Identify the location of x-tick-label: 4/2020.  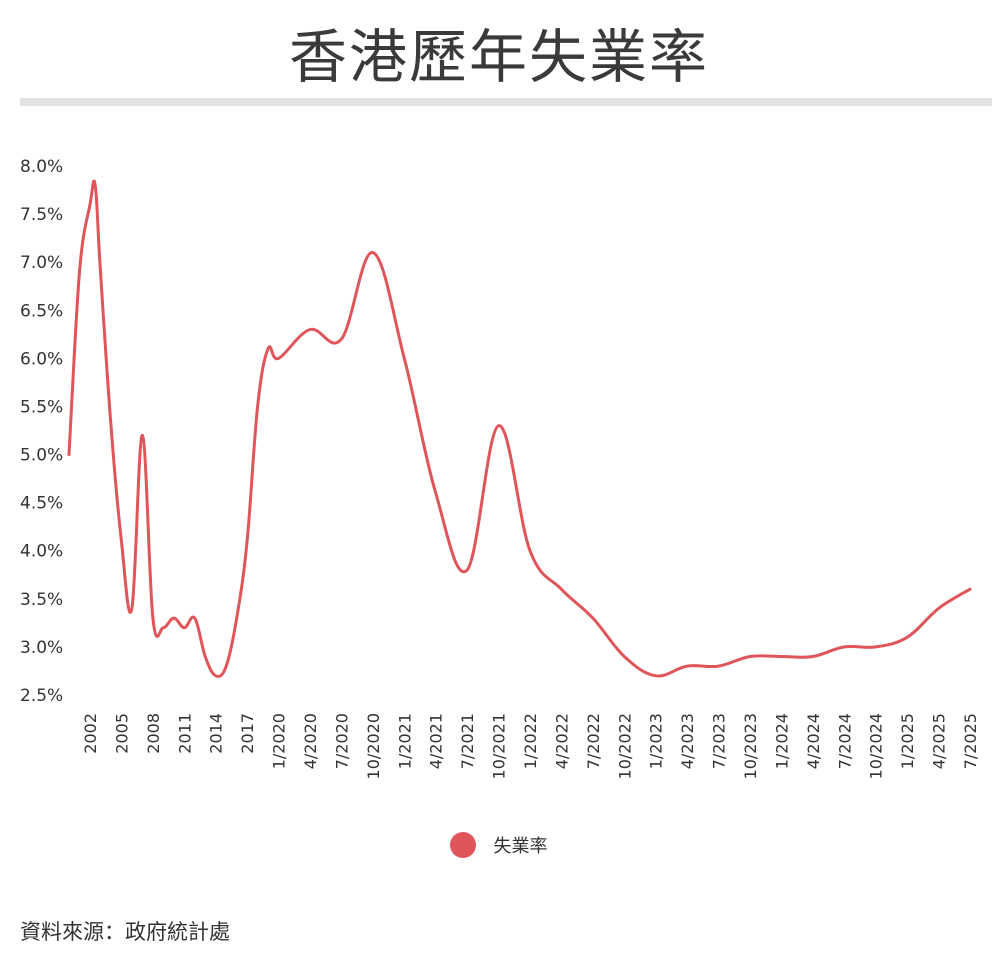
(310, 741).